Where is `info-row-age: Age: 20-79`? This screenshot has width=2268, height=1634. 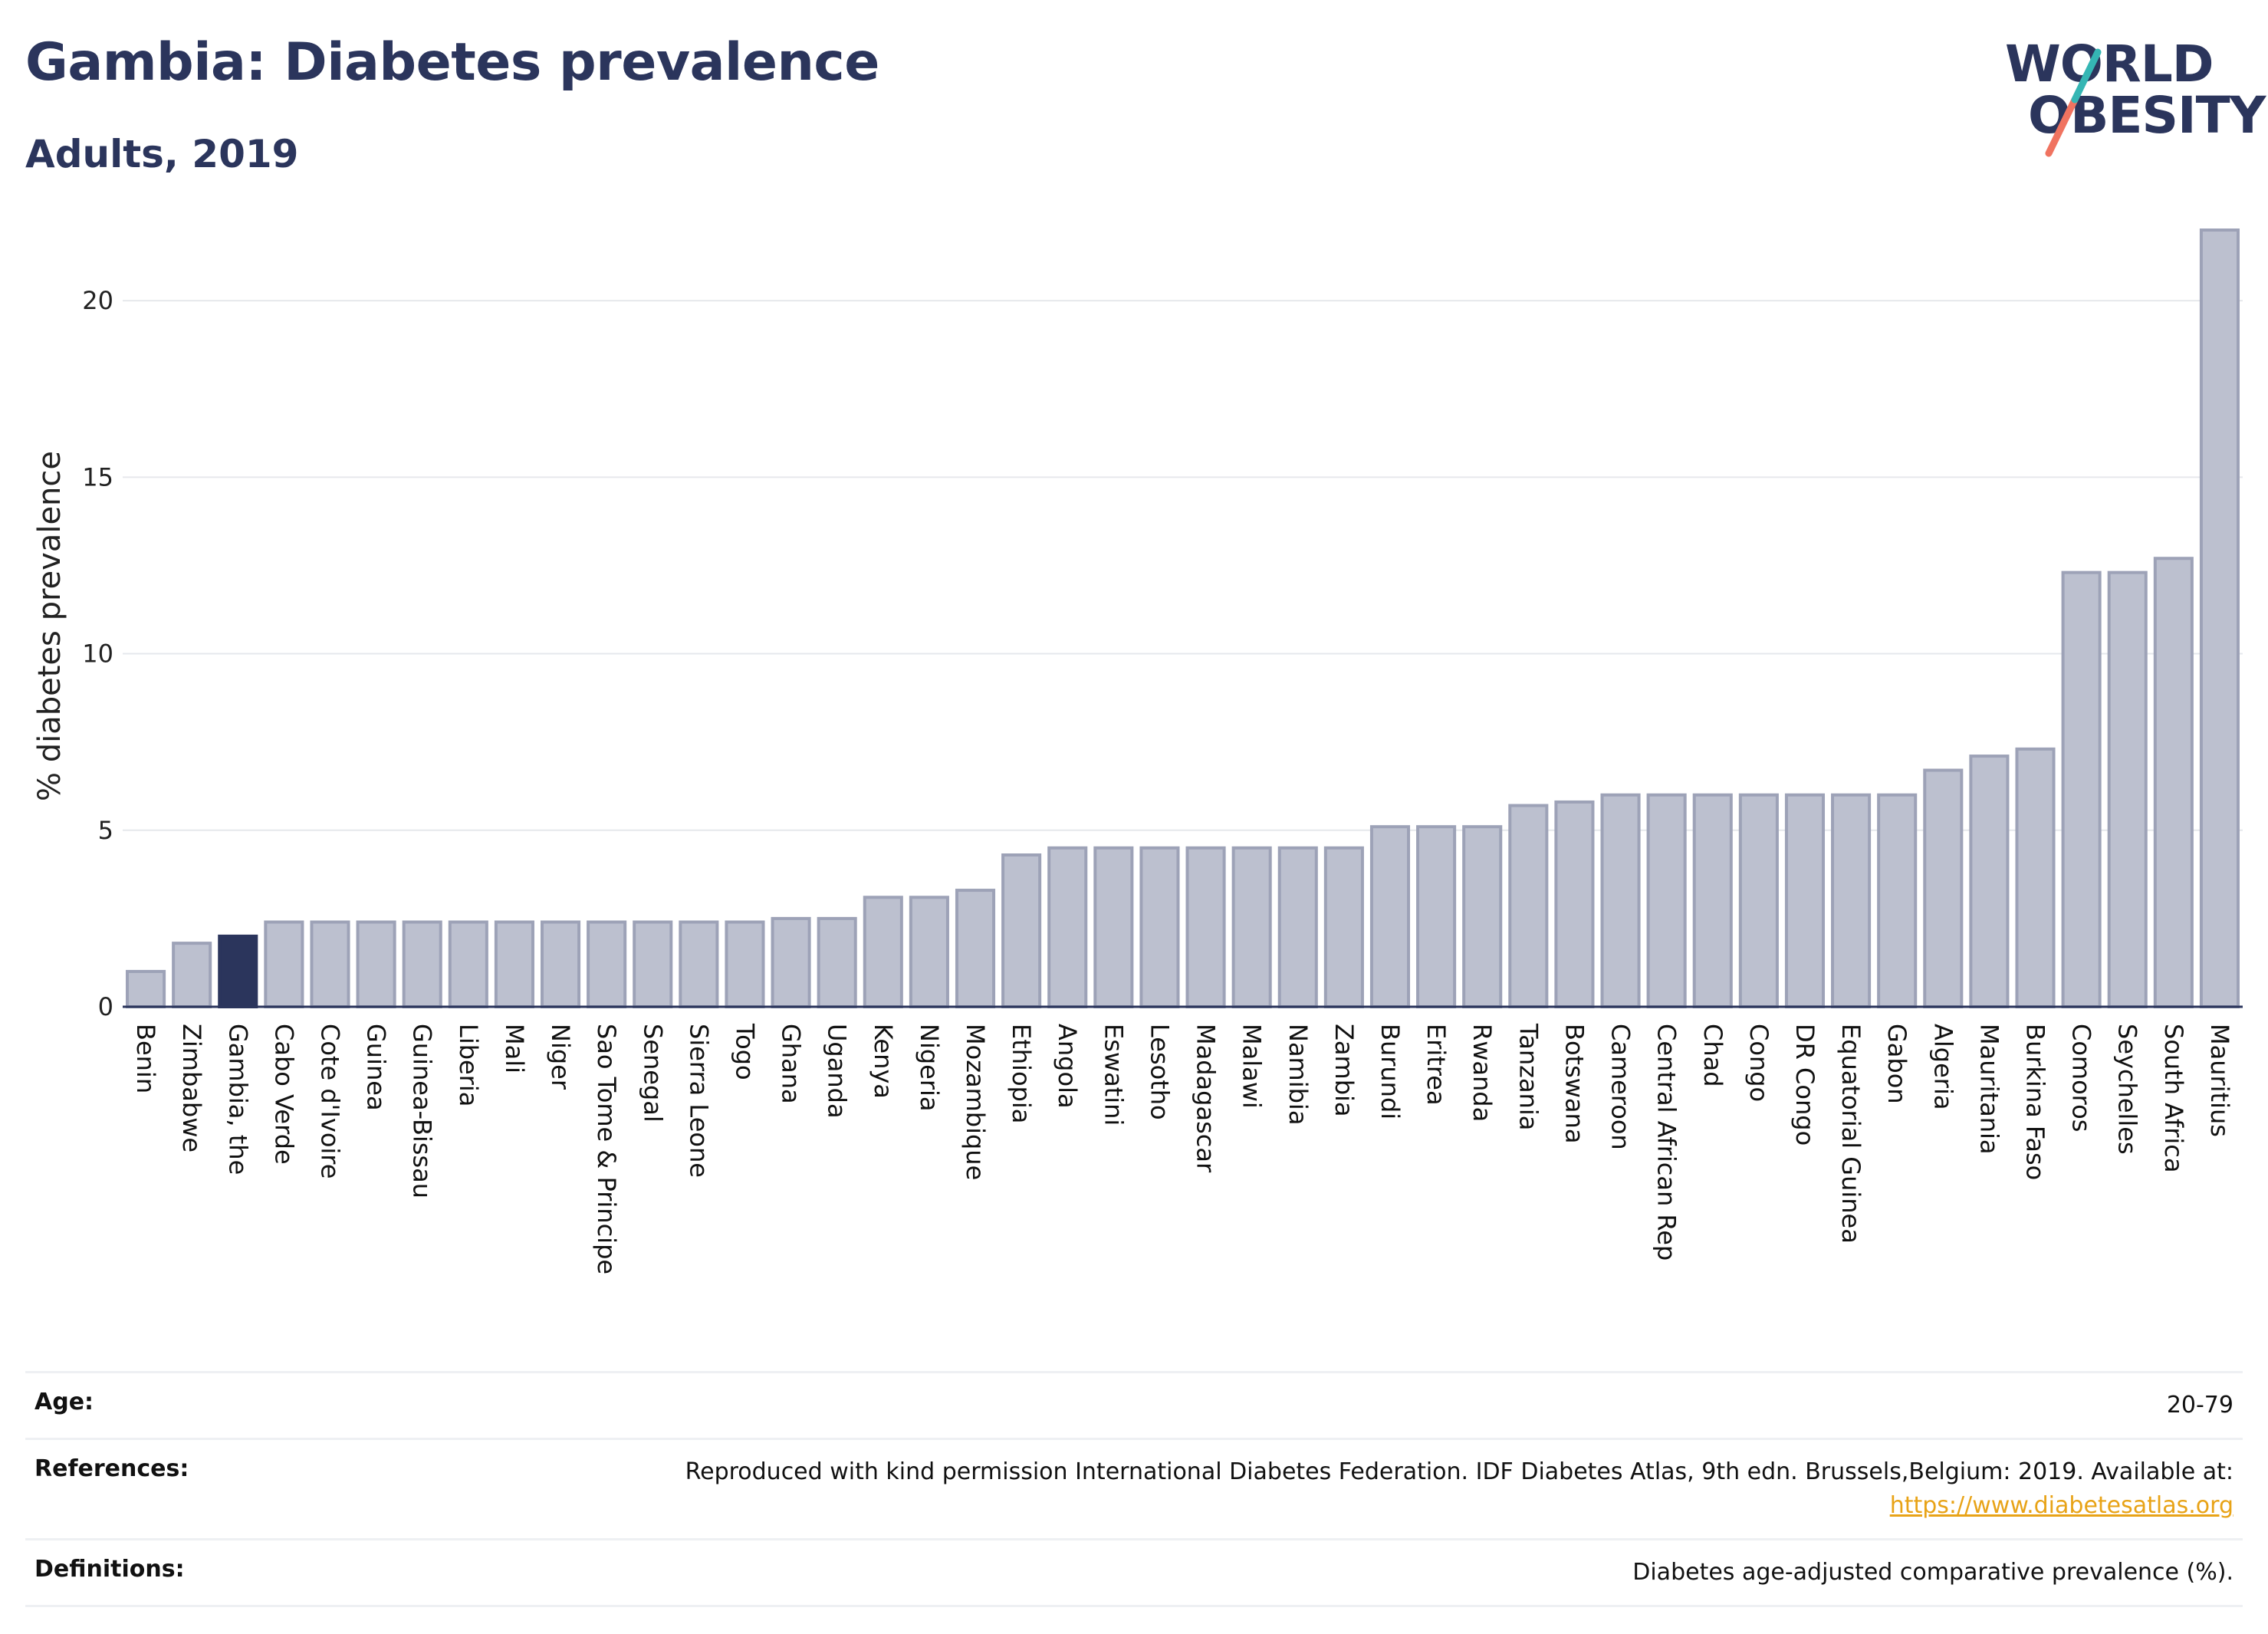 info-row-age: Age: 20-79 is located at coordinates (1134, 1407).